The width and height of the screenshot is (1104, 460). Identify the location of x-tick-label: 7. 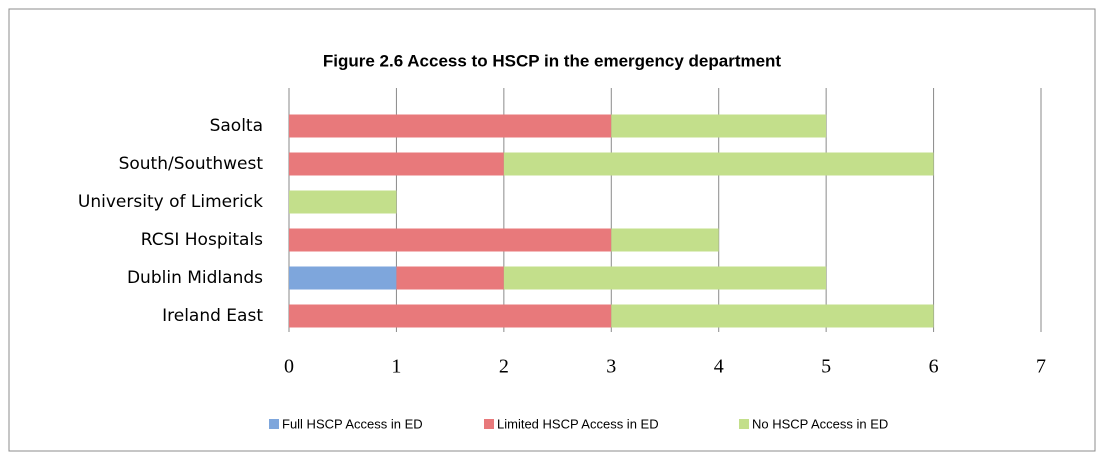
(1041, 367).